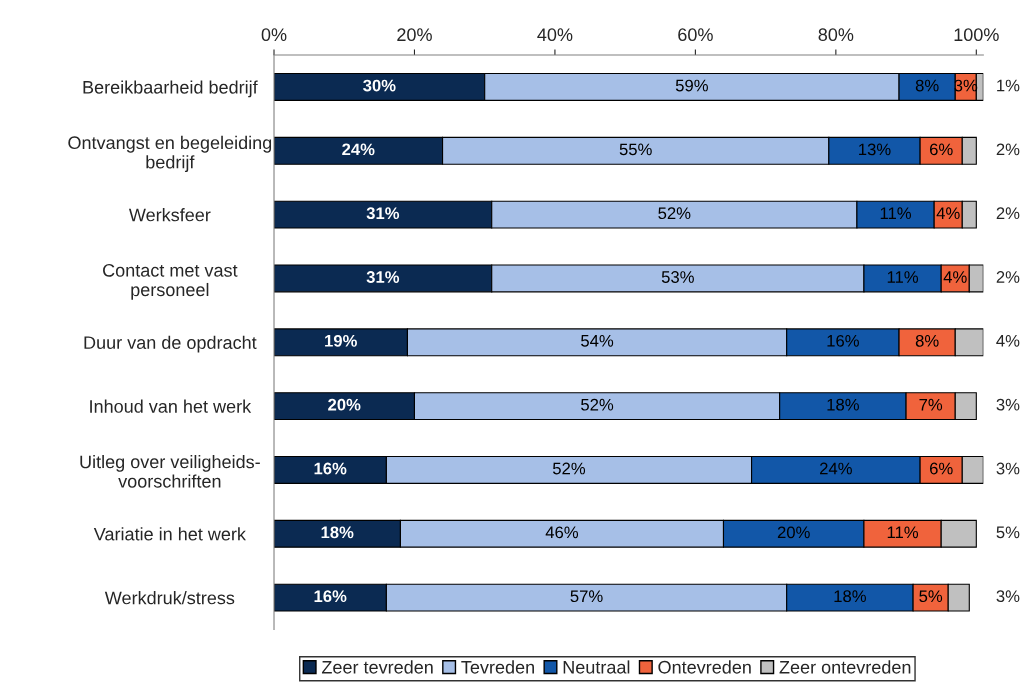 Image resolution: width=1034 pixels, height=688 pixels. What do you see at coordinates (1008, 85) in the screenshot?
I see `data-label: 1%` at bounding box center [1008, 85].